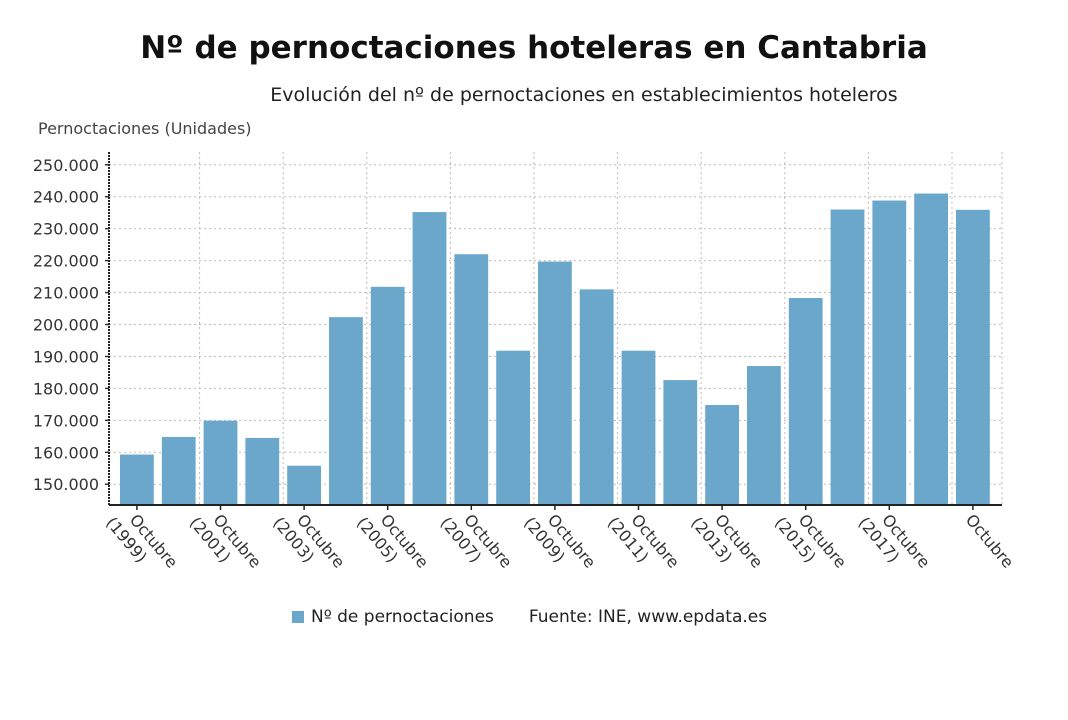  What do you see at coordinates (66, 197) in the screenshot?
I see `y-tick-label: 240.000` at bounding box center [66, 197].